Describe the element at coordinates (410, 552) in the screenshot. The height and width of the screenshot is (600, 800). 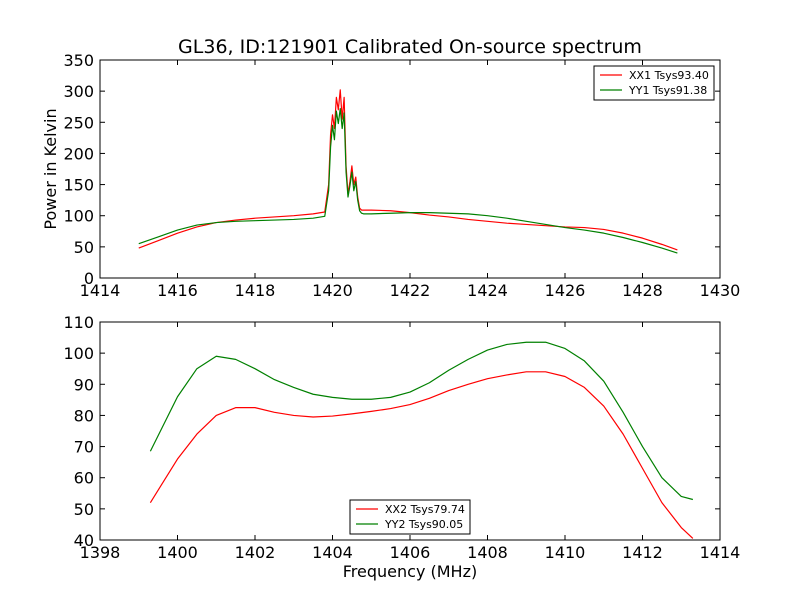
I see `x-tick-label: 1406` at that location.